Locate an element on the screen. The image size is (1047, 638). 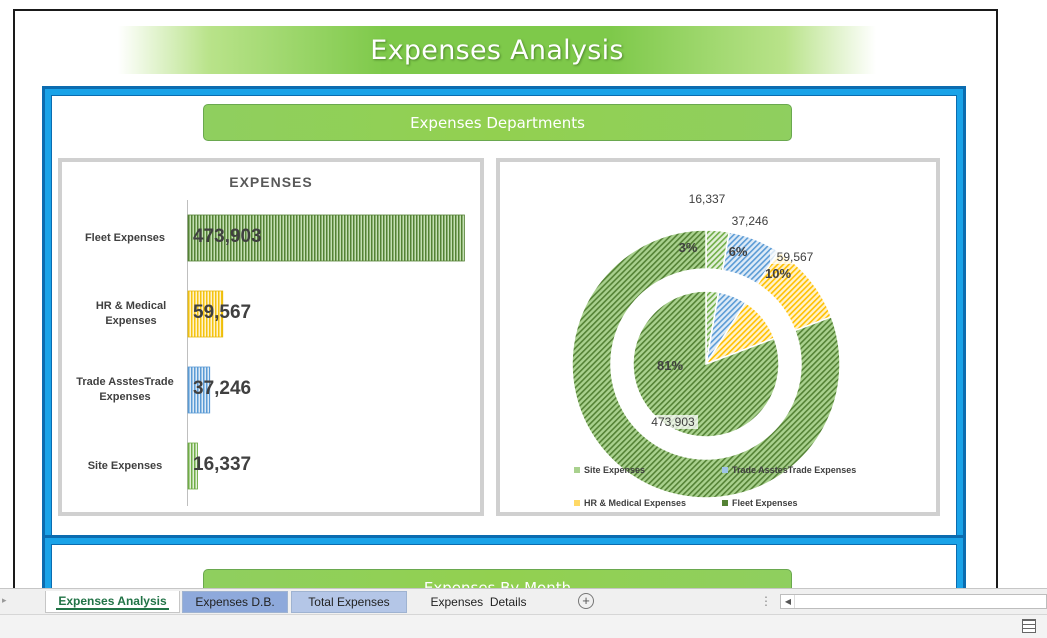
pie-chart-svg is located at coordinates (706, 364).